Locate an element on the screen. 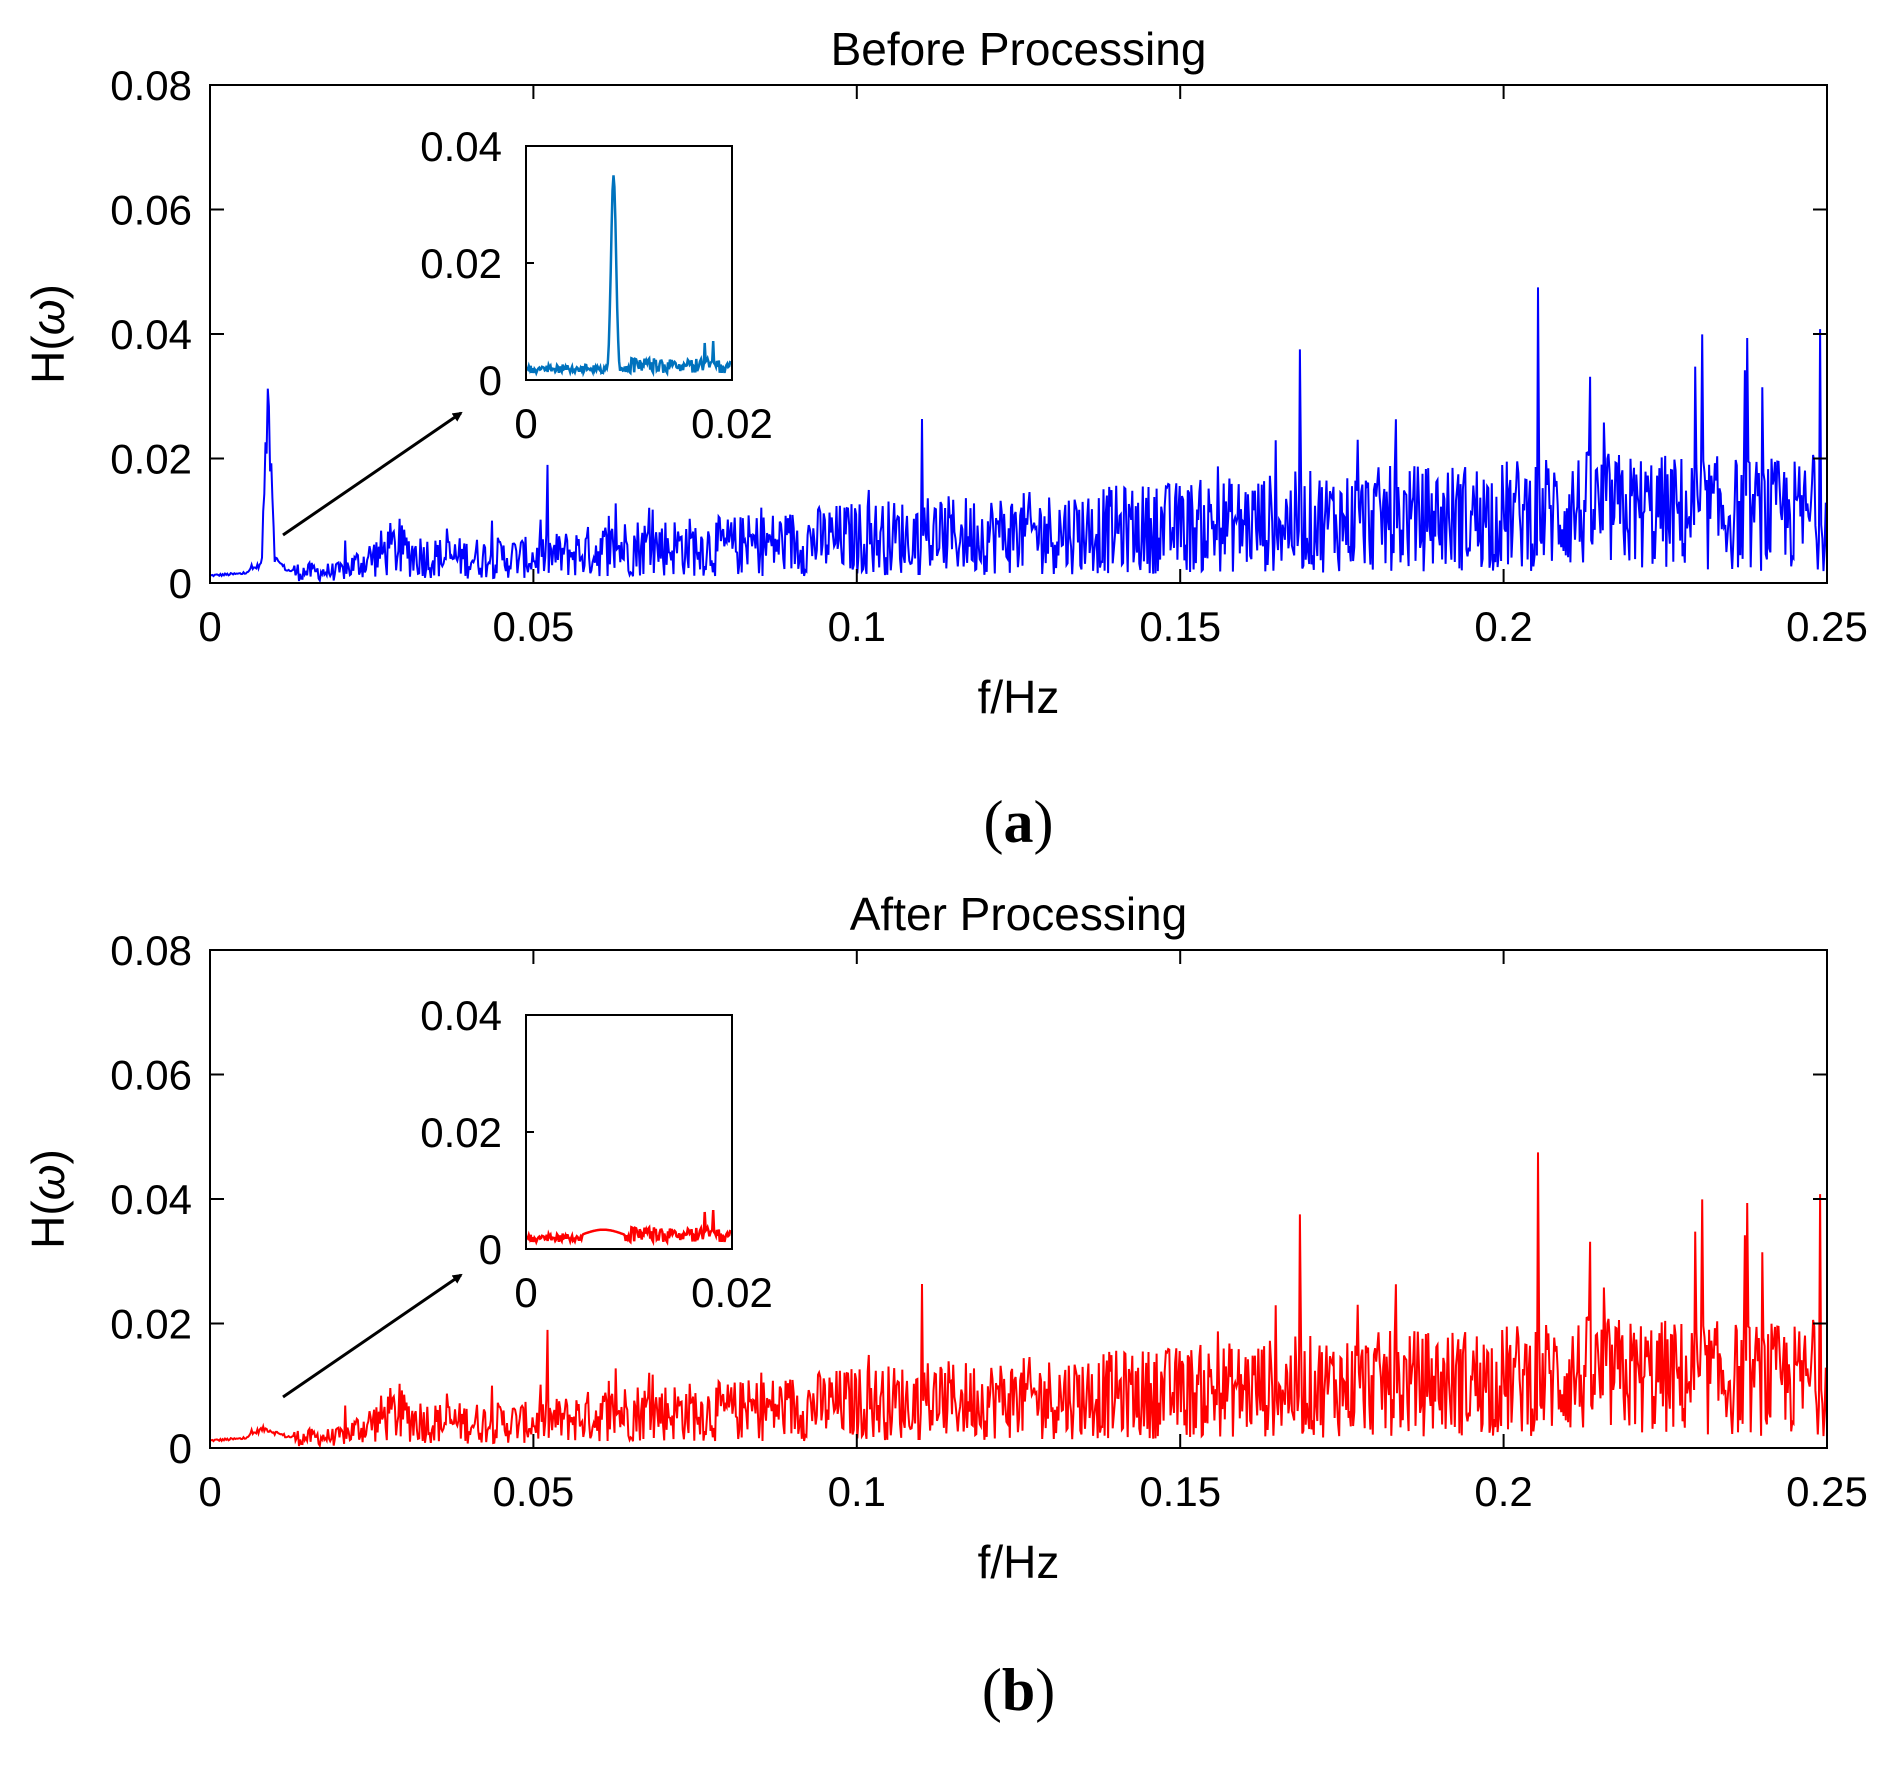  panel-caption: (b) is located at coordinates (1018, 1690).